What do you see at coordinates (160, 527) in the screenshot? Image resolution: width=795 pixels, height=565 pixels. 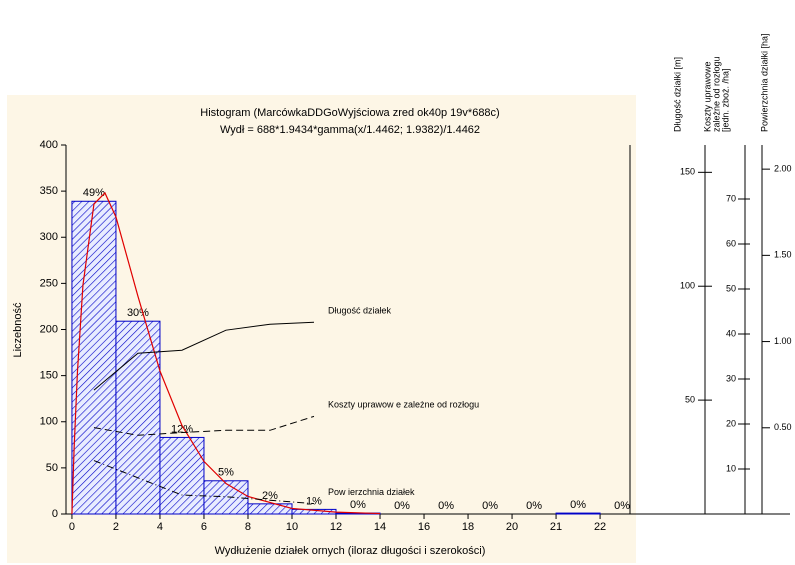 I see `x-tick-label: 4` at bounding box center [160, 527].